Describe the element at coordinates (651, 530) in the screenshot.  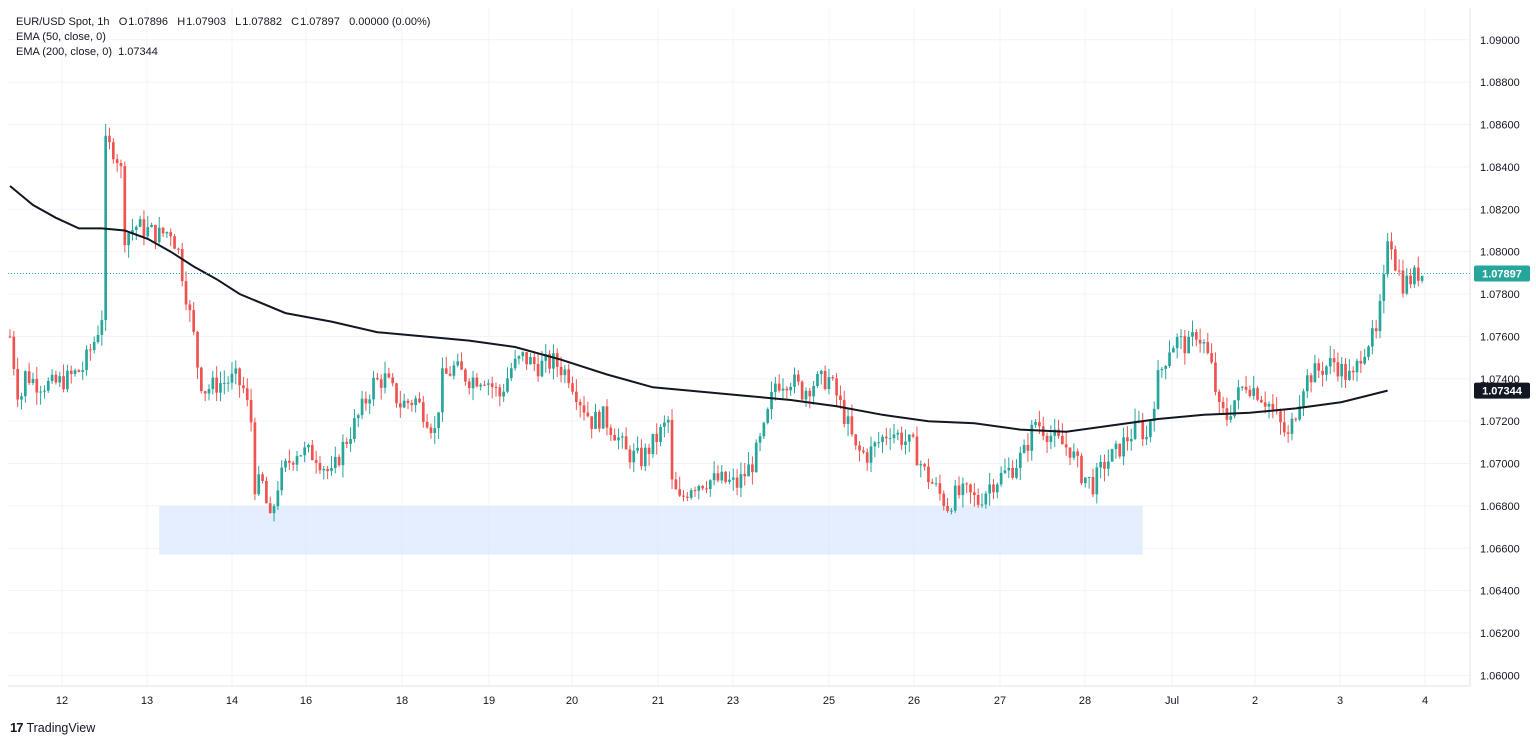
I see `support-zone` at that location.